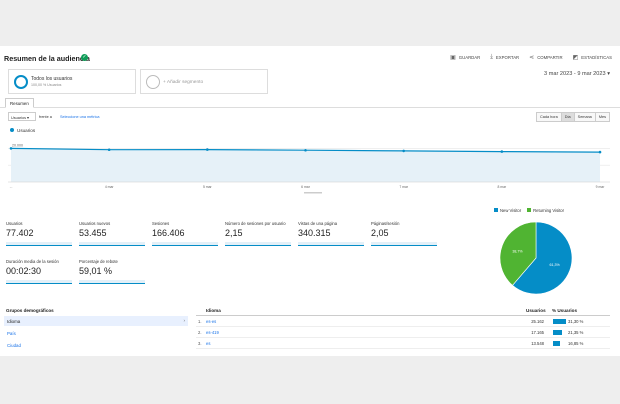 Image resolution: width=620 pixels, height=404 pixels. Describe the element at coordinates (211, 321) in the screenshot. I see `language-link: es-es` at that location.